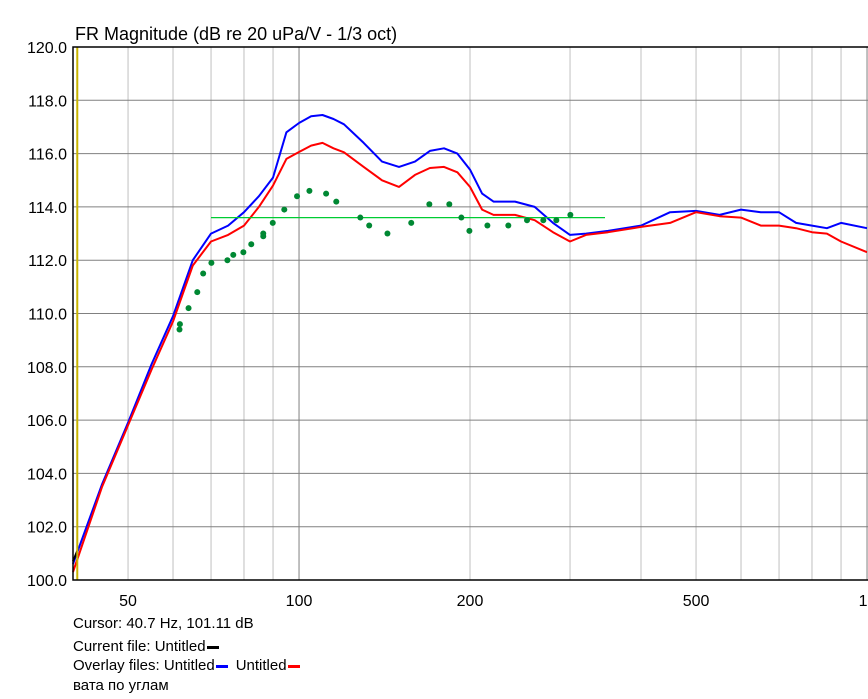 This screenshot has height=699, width=868. I want to click on y-tick-label: 104.0, so click(47, 474).